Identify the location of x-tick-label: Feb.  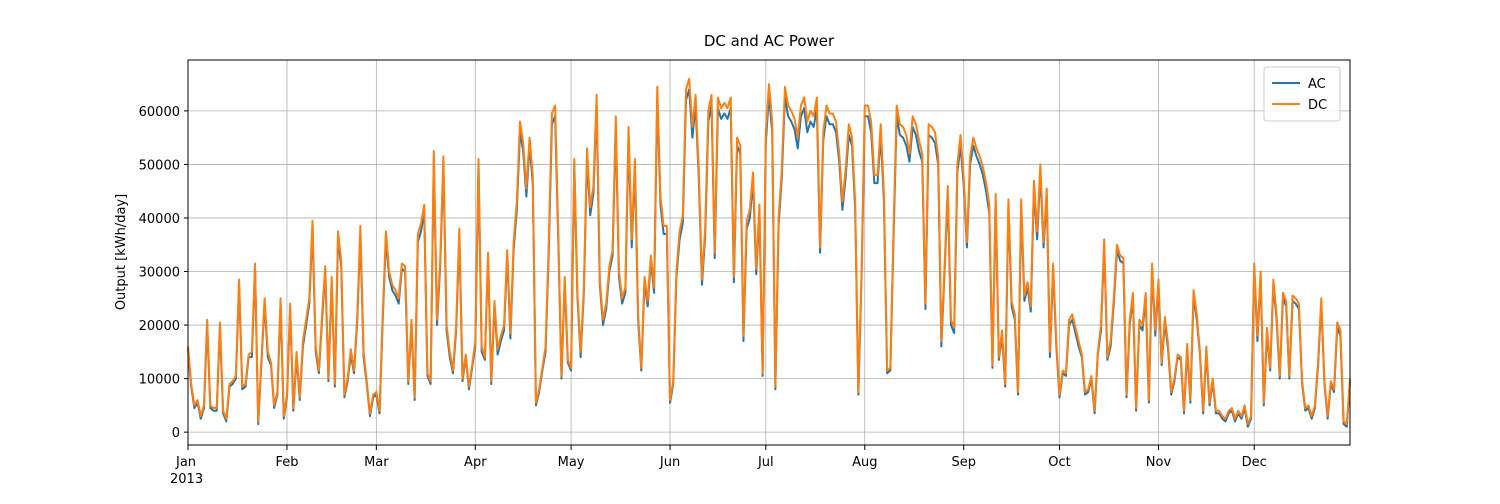
(286, 462).